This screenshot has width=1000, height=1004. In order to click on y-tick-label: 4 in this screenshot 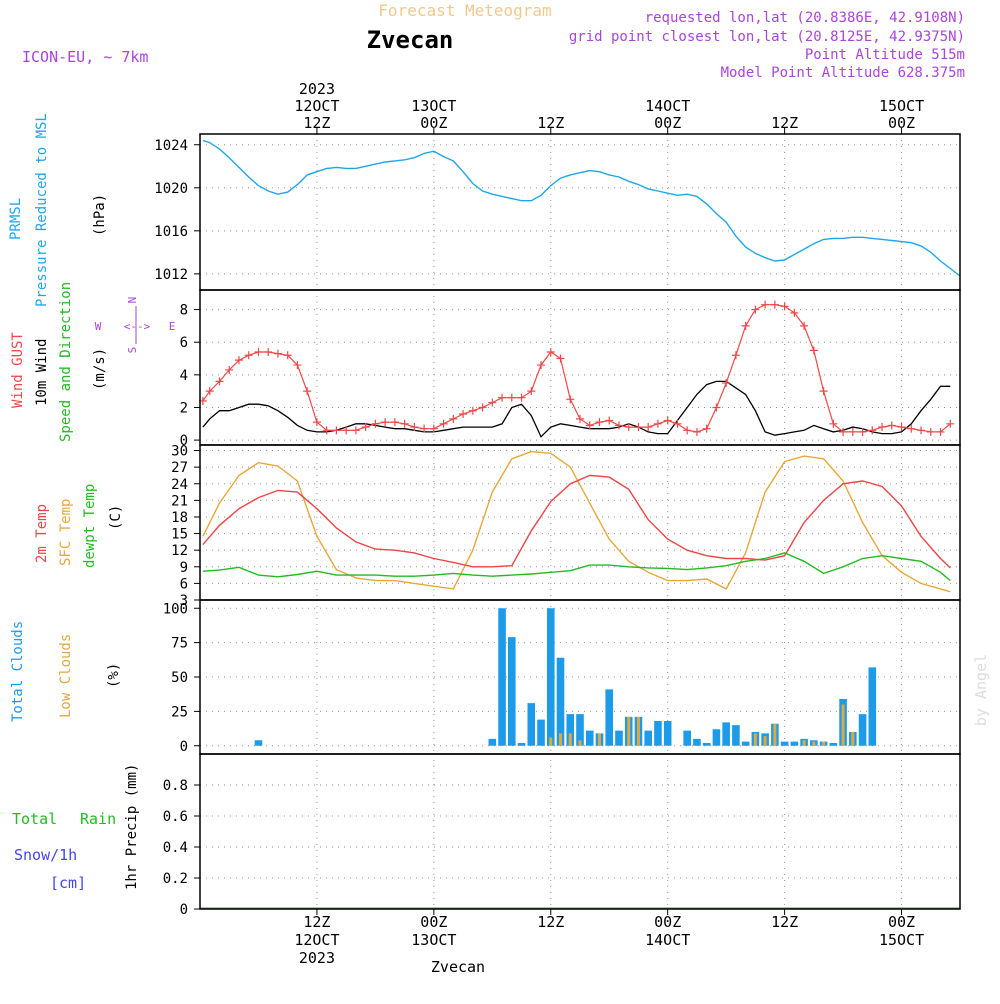, I will do `click(184, 376)`.